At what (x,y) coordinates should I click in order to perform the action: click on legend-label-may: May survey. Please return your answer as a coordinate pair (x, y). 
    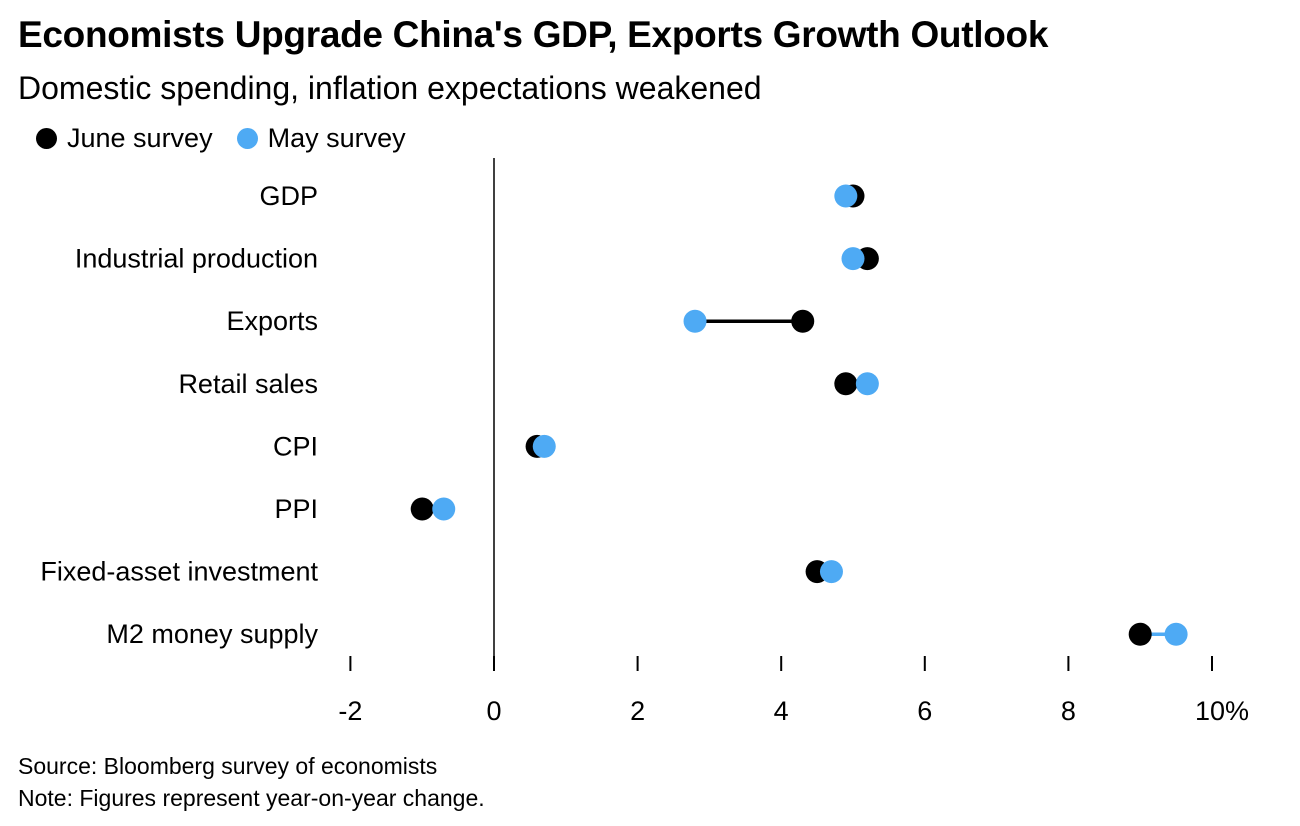
    Looking at the image, I should click on (336, 138).